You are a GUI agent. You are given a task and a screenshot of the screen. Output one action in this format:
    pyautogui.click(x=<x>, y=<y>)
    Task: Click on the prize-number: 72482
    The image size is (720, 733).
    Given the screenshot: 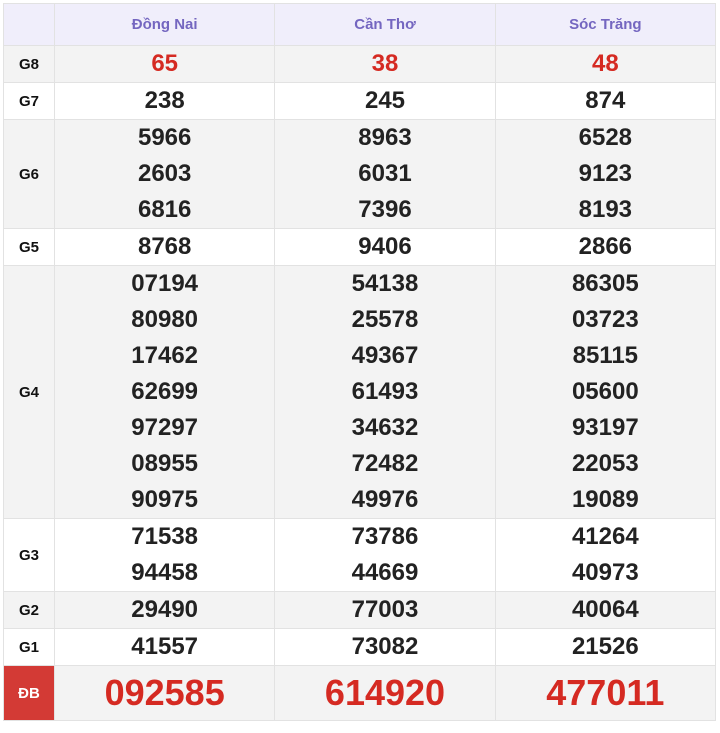 What is the action you would take?
    pyautogui.click(x=385, y=463)
    